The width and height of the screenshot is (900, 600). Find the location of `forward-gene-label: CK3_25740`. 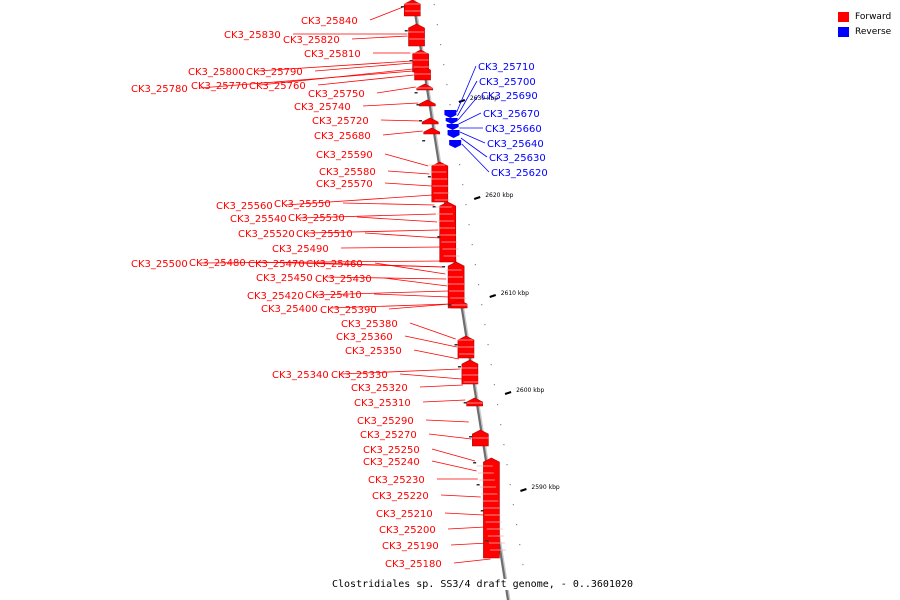

forward-gene-label: CK3_25740 is located at coordinates (322, 107).